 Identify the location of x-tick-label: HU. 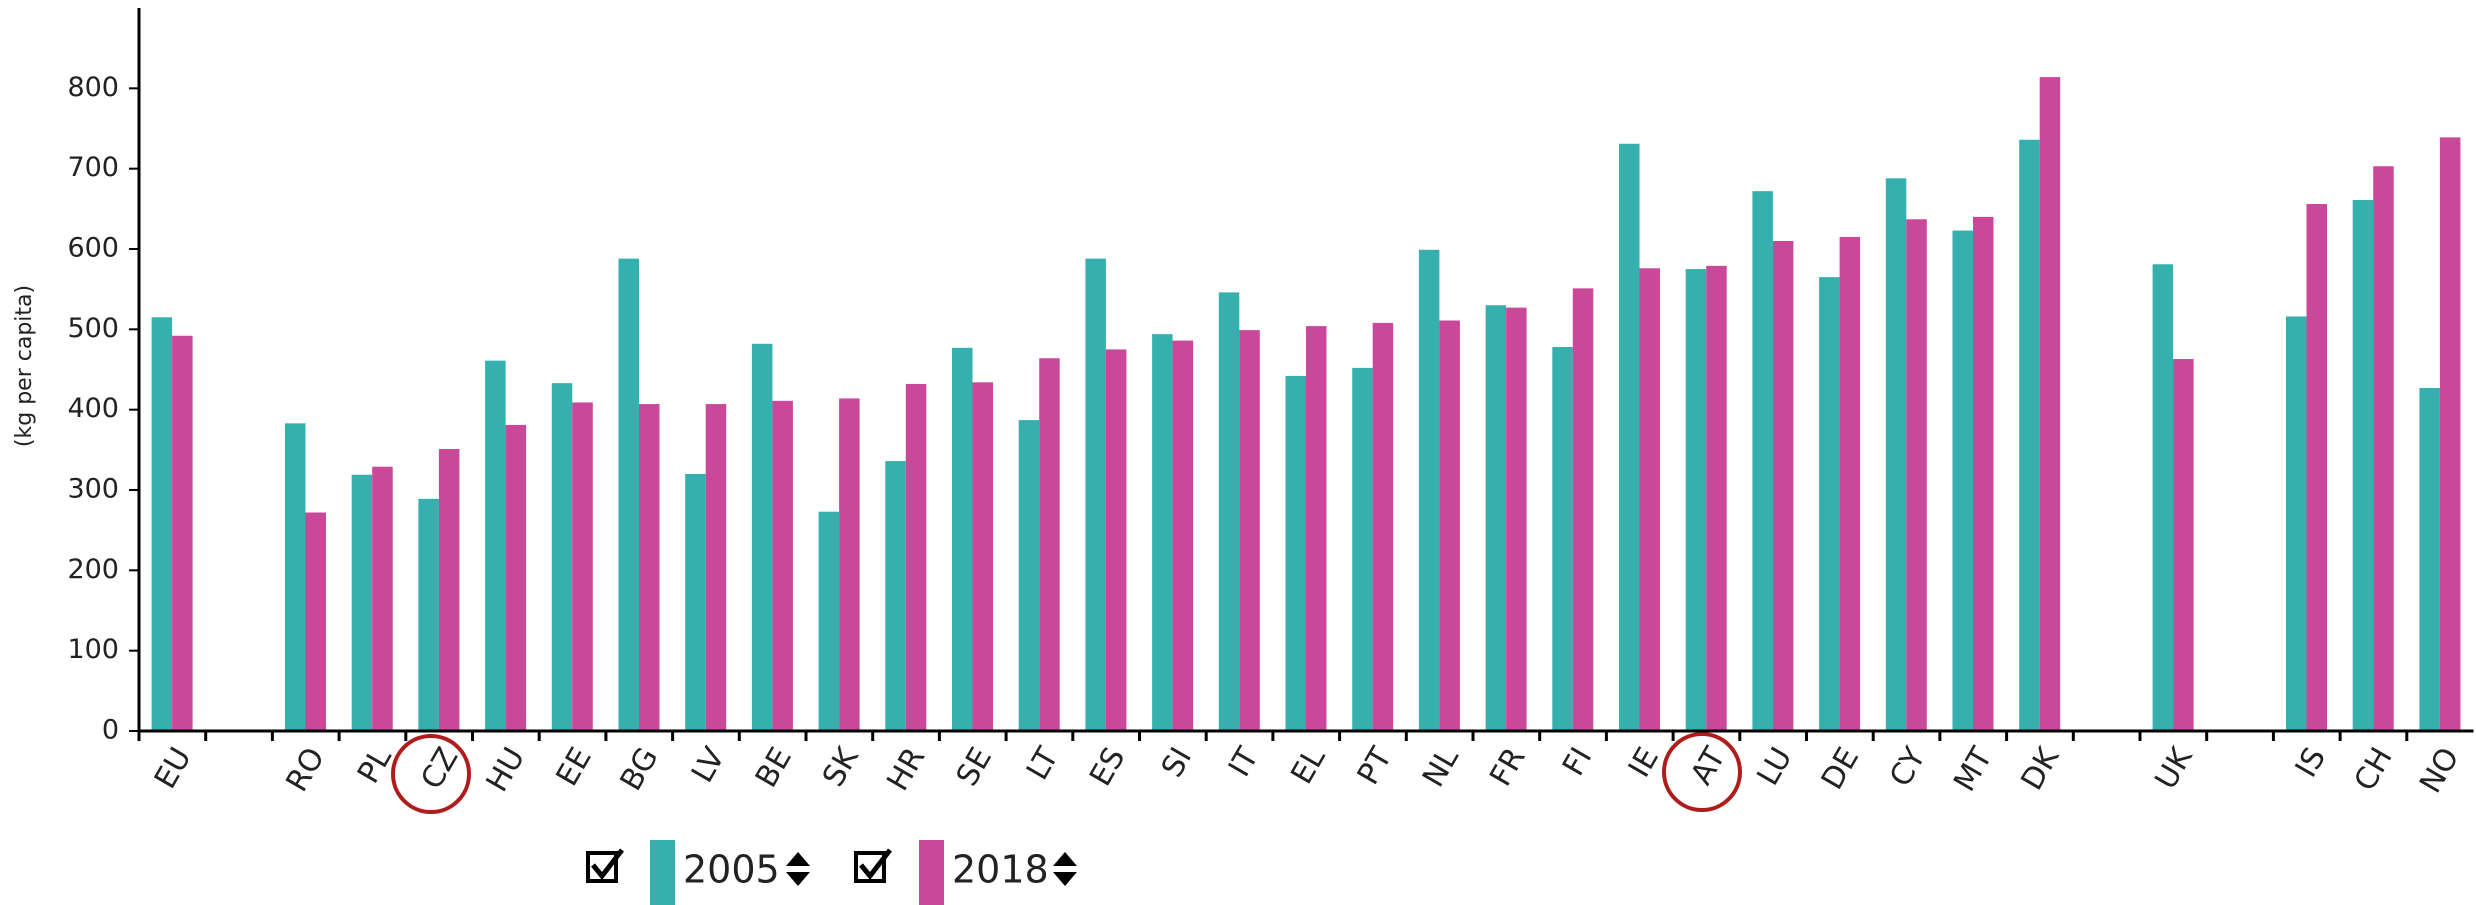
(506, 770).